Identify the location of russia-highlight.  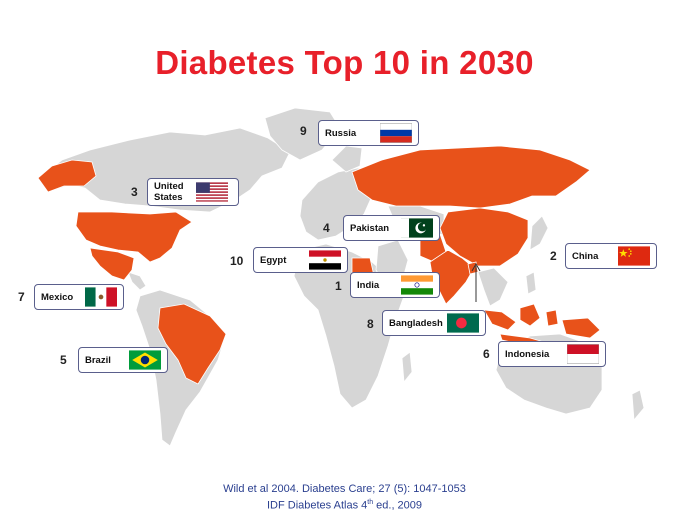
(471, 177).